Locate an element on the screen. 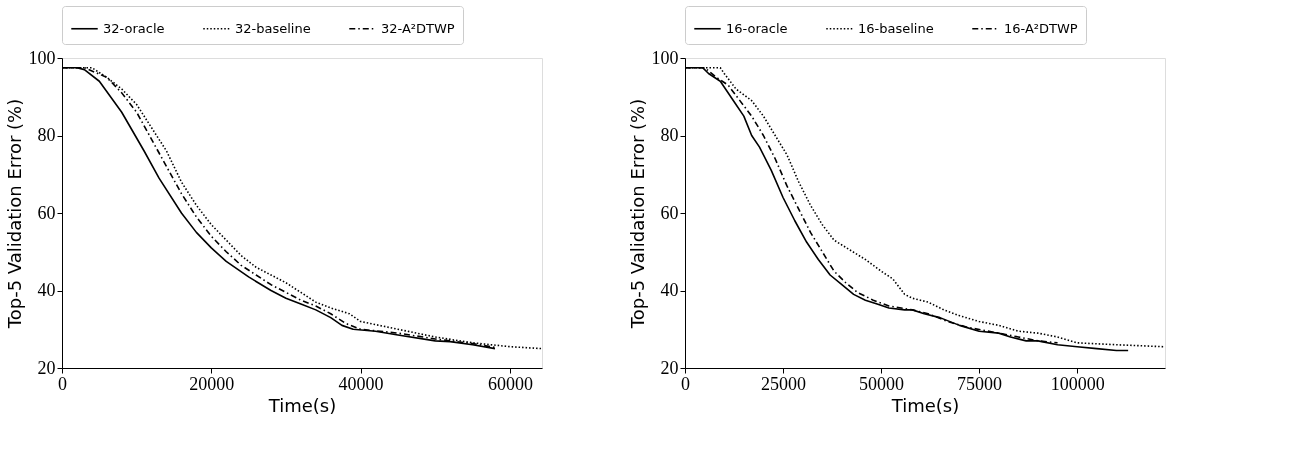 This screenshot has height=473, width=1296. legend-label: 16-oracle is located at coordinates (757, 28).